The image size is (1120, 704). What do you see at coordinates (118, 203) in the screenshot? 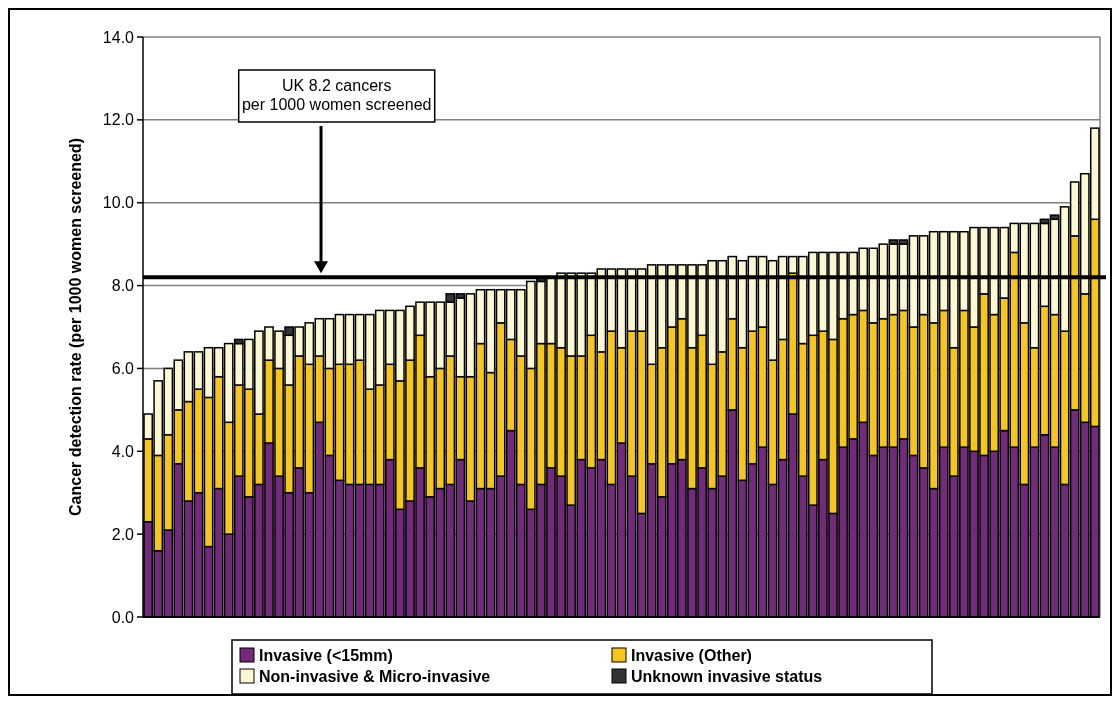
I see `y-tick-label: 10.0` at bounding box center [118, 203].